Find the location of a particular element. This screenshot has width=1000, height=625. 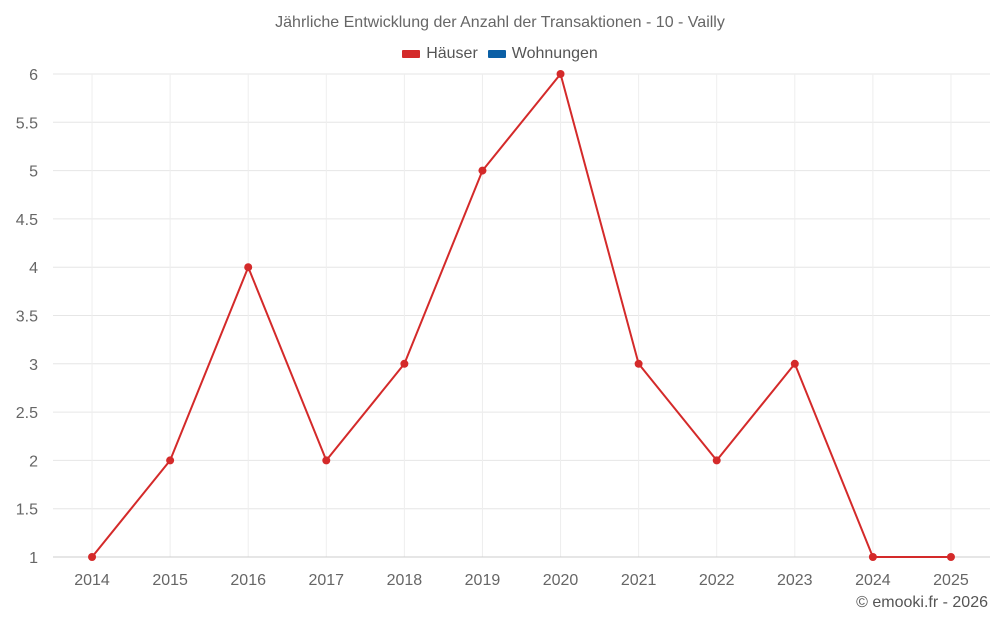

x-tick-label: 2019 is located at coordinates (483, 580).